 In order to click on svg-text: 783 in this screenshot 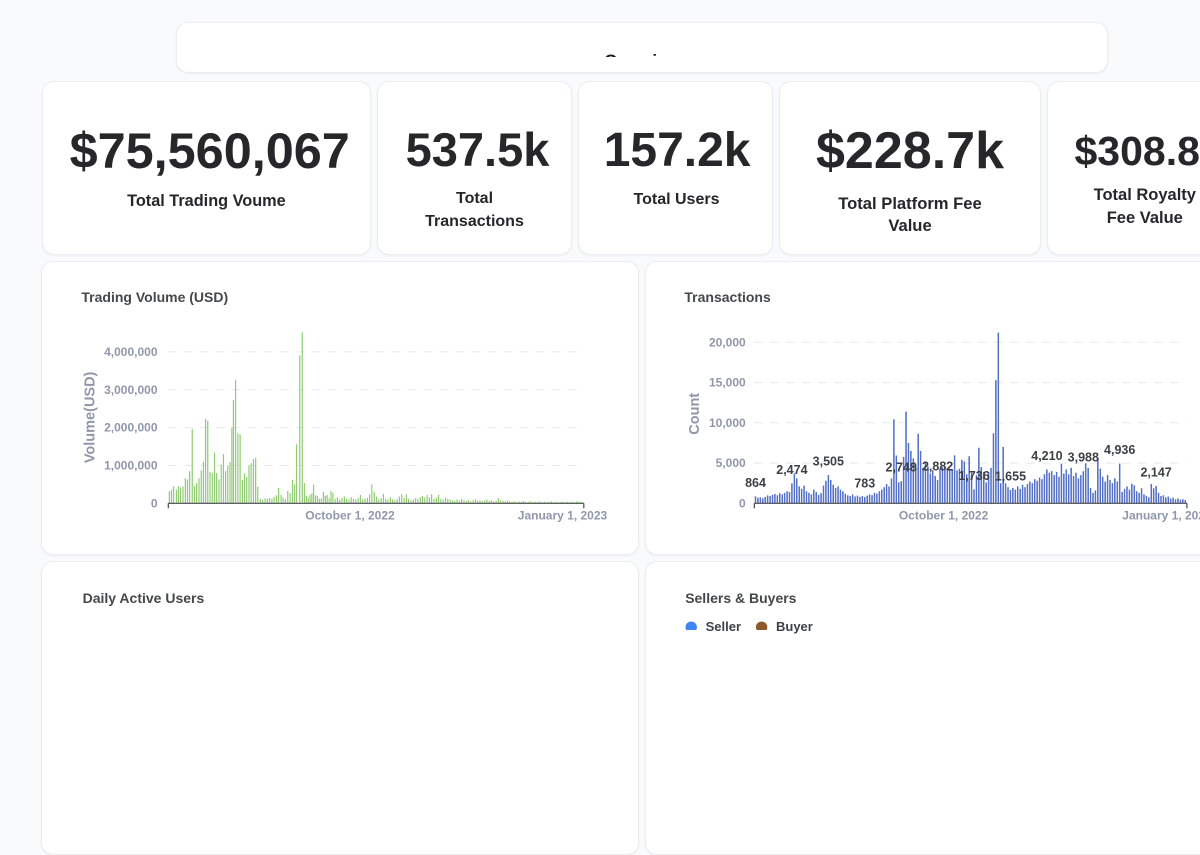, I will do `click(864, 484)`.